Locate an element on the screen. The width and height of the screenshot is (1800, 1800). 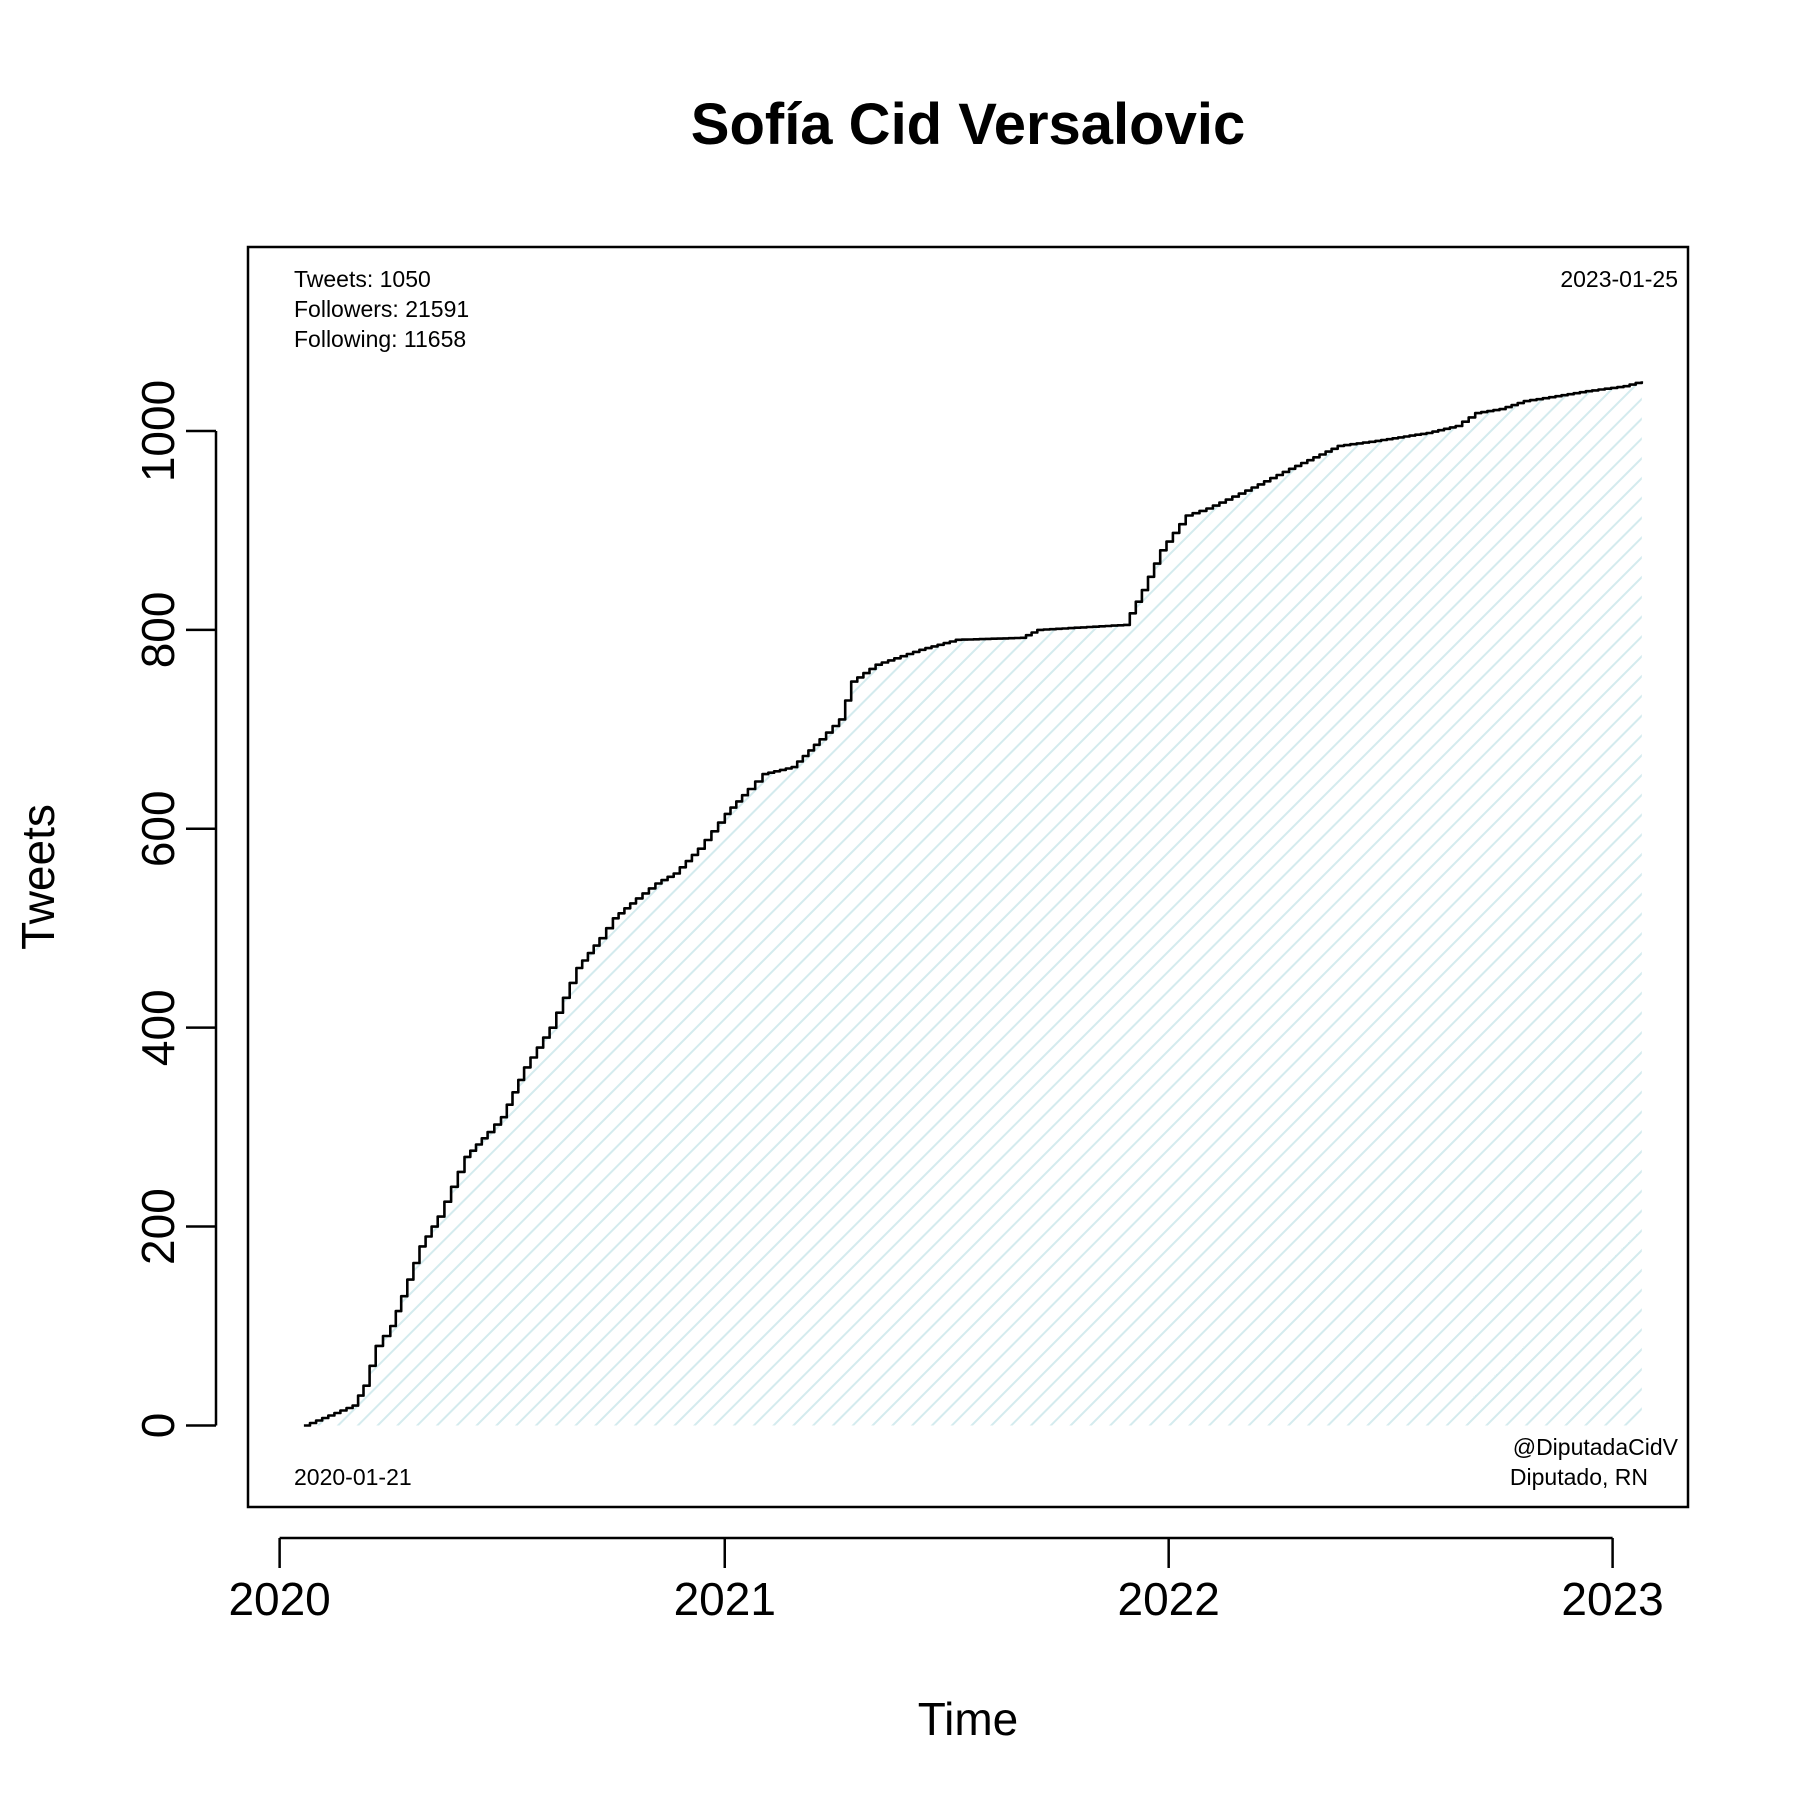
y-tick-label: 800 is located at coordinates (158, 630).